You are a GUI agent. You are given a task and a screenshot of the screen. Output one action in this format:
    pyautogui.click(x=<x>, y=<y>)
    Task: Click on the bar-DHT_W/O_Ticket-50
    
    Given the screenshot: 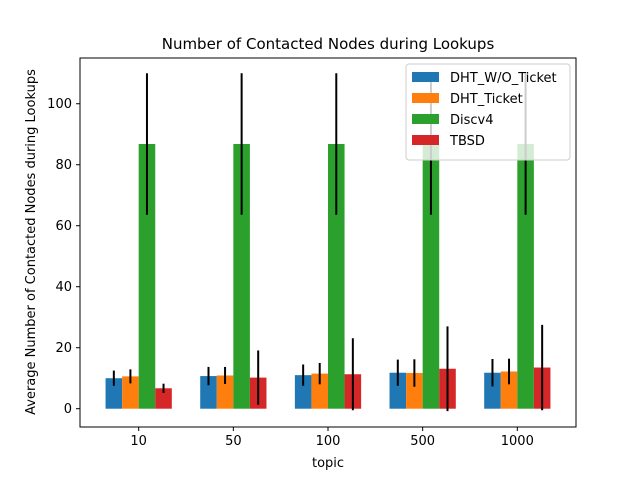 What is the action you would take?
    pyautogui.click(x=208, y=392)
    